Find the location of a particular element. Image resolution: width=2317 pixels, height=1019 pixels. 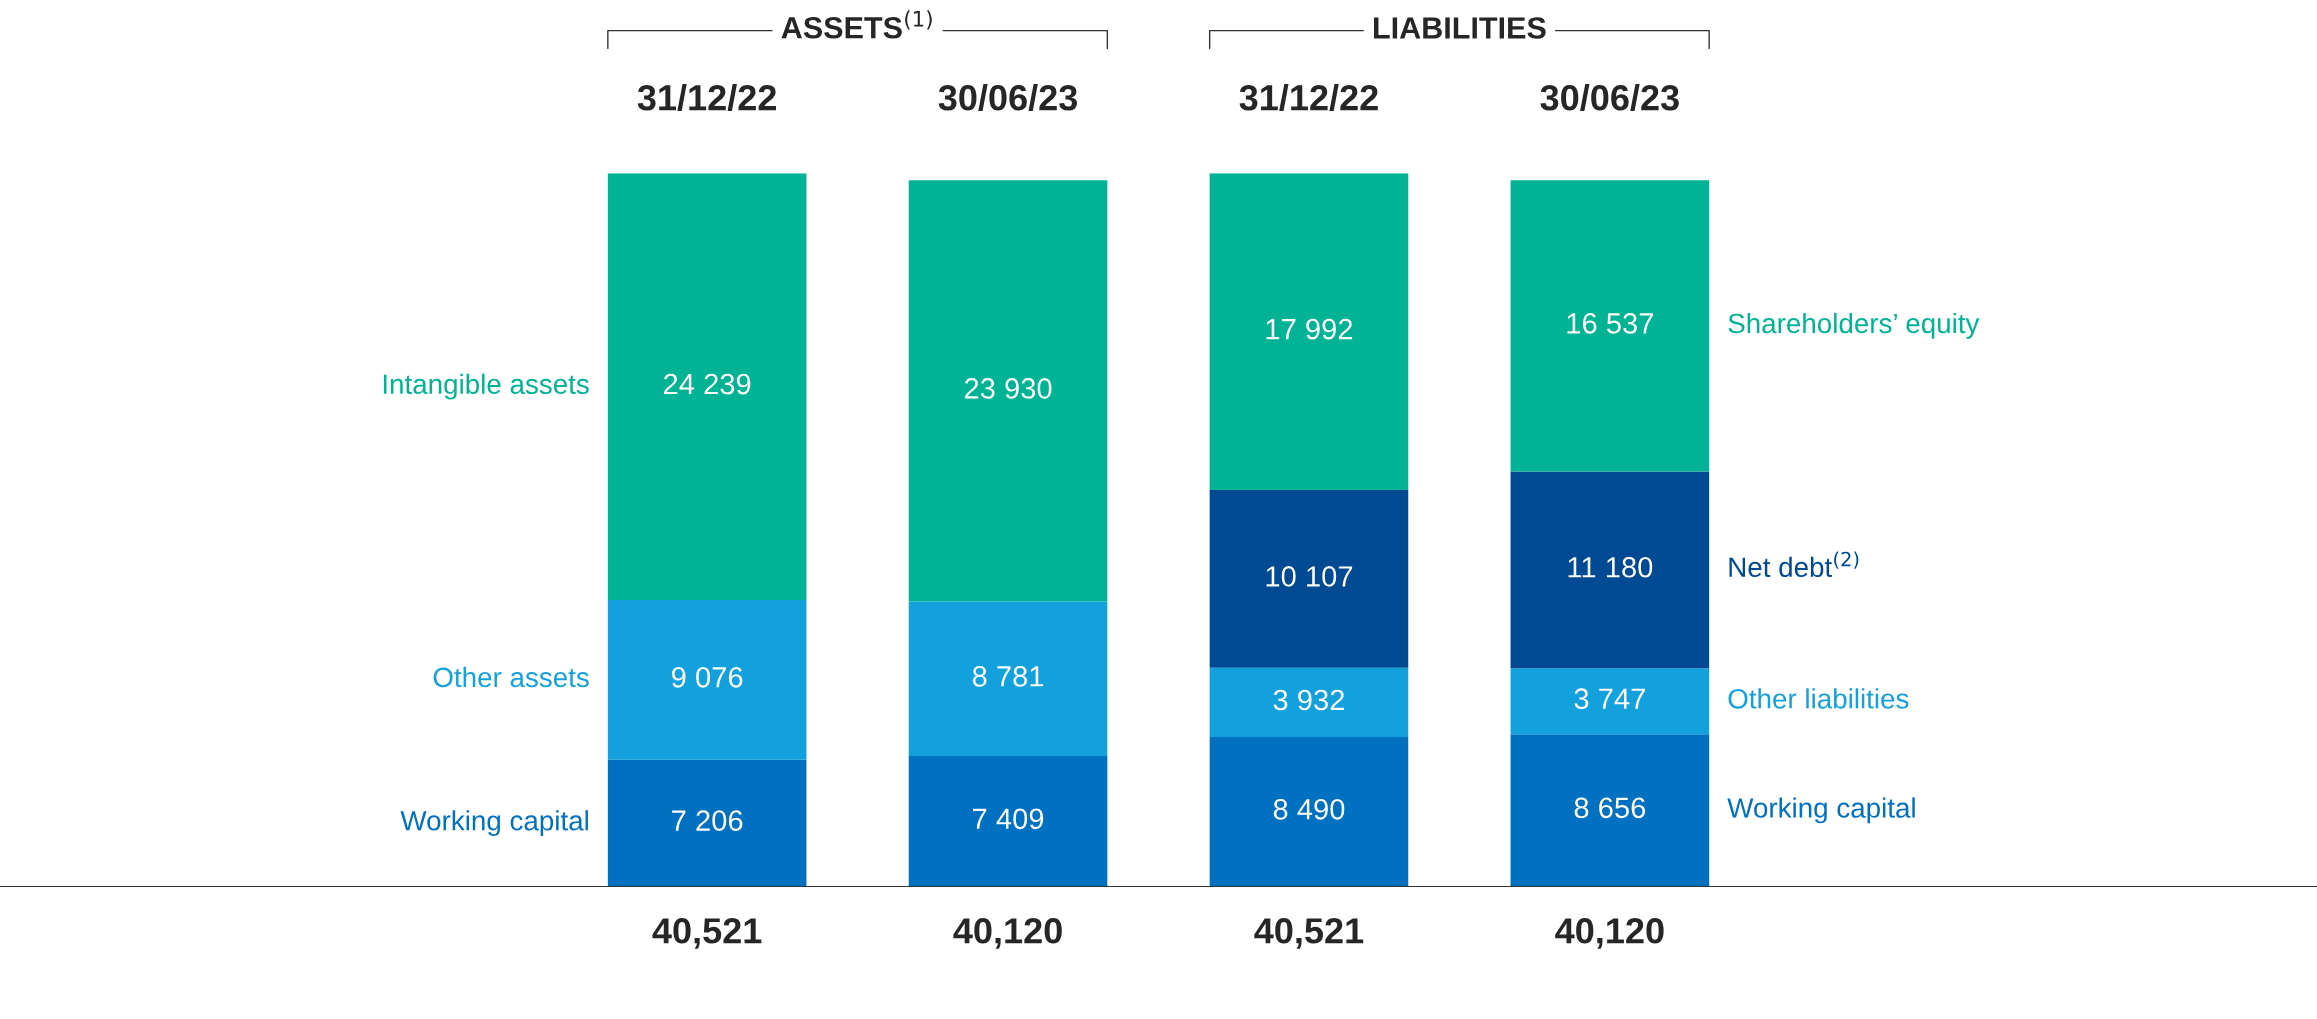

data-label: 8 490 is located at coordinates (1309, 809).